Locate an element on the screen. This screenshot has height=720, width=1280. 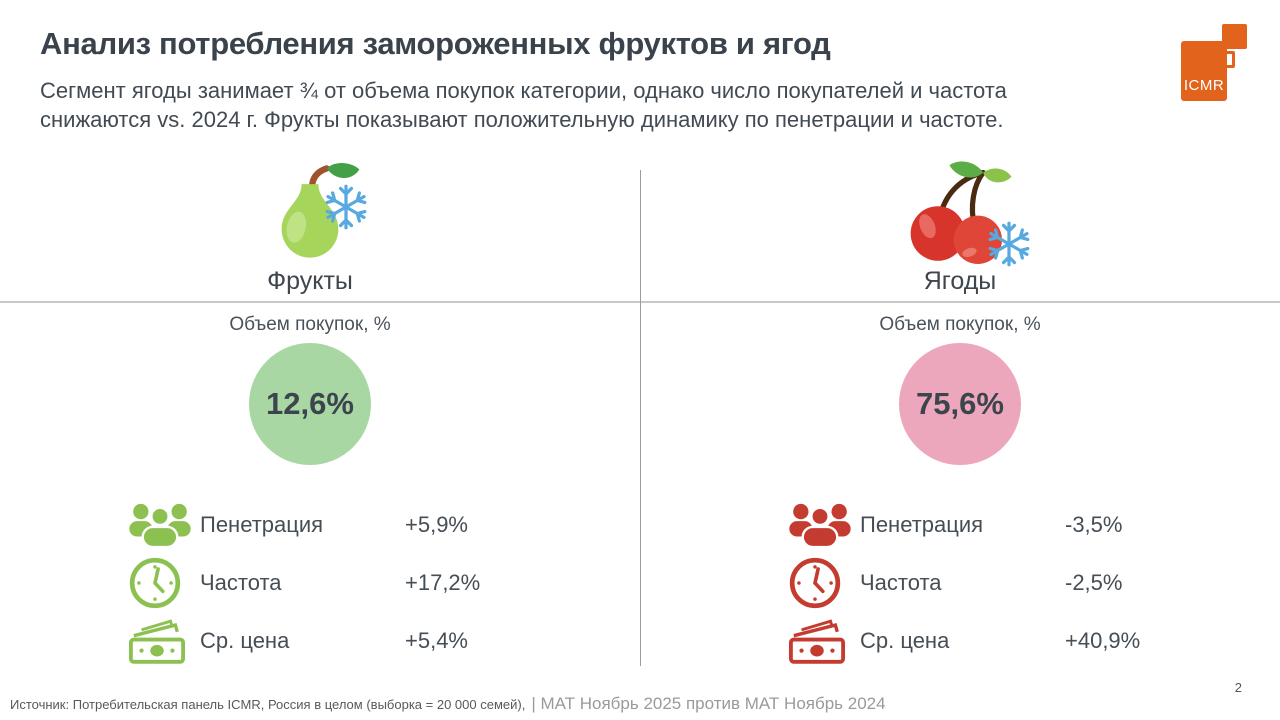
logo-text: ICMR is located at coordinates (1204, 85).